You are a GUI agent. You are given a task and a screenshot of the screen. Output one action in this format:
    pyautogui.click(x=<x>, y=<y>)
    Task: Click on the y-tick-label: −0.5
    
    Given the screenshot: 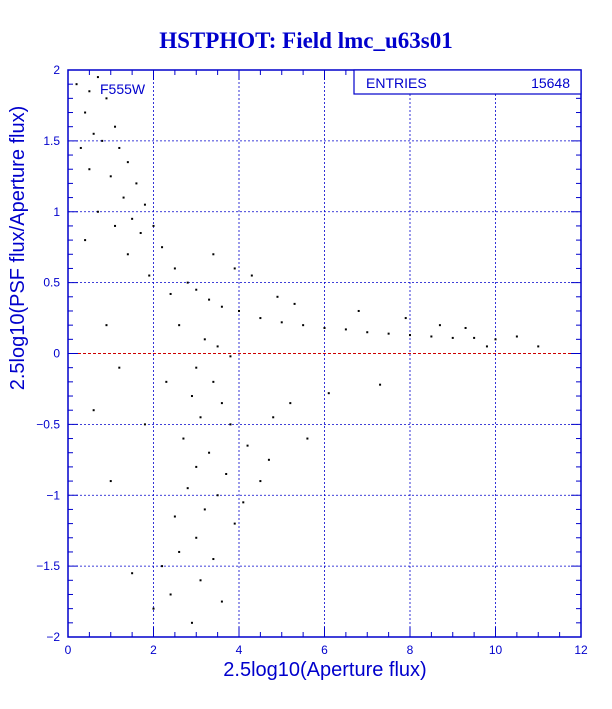 What is the action you would take?
    pyautogui.click(x=48, y=424)
    